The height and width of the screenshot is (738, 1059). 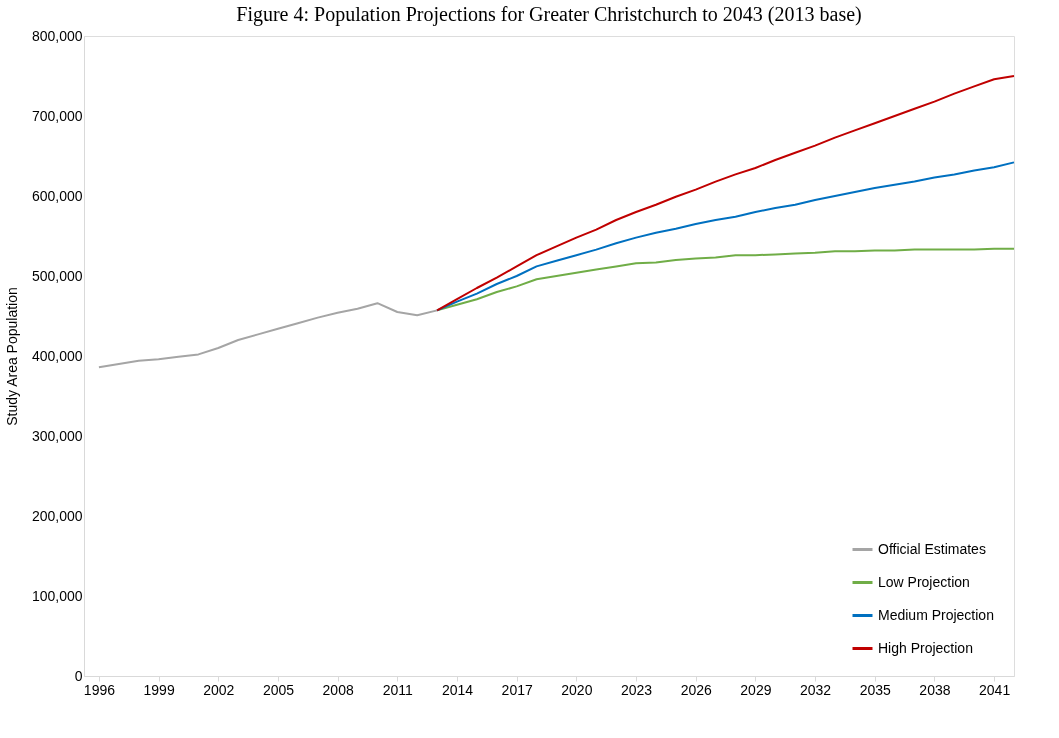 I want to click on legend-label: Medium Projection, so click(x=936, y=614).